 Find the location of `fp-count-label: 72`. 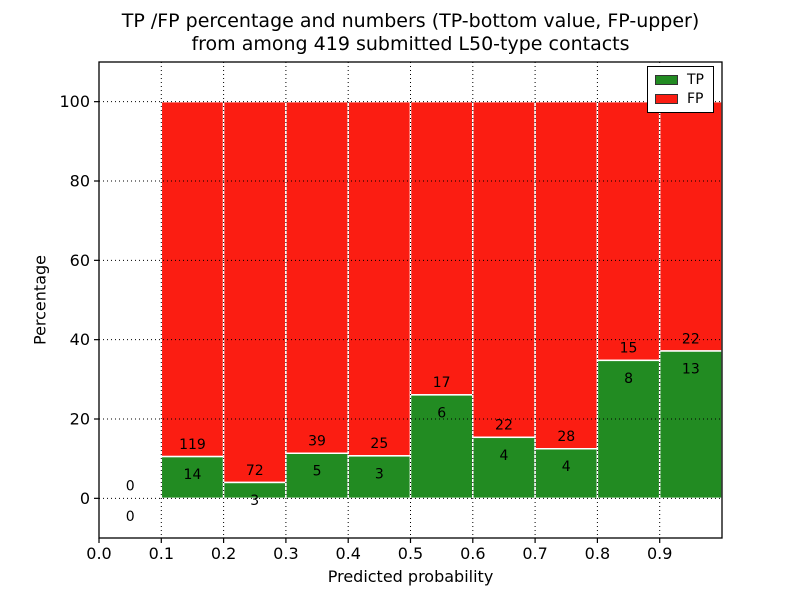

fp-count-label: 72 is located at coordinates (255, 471).